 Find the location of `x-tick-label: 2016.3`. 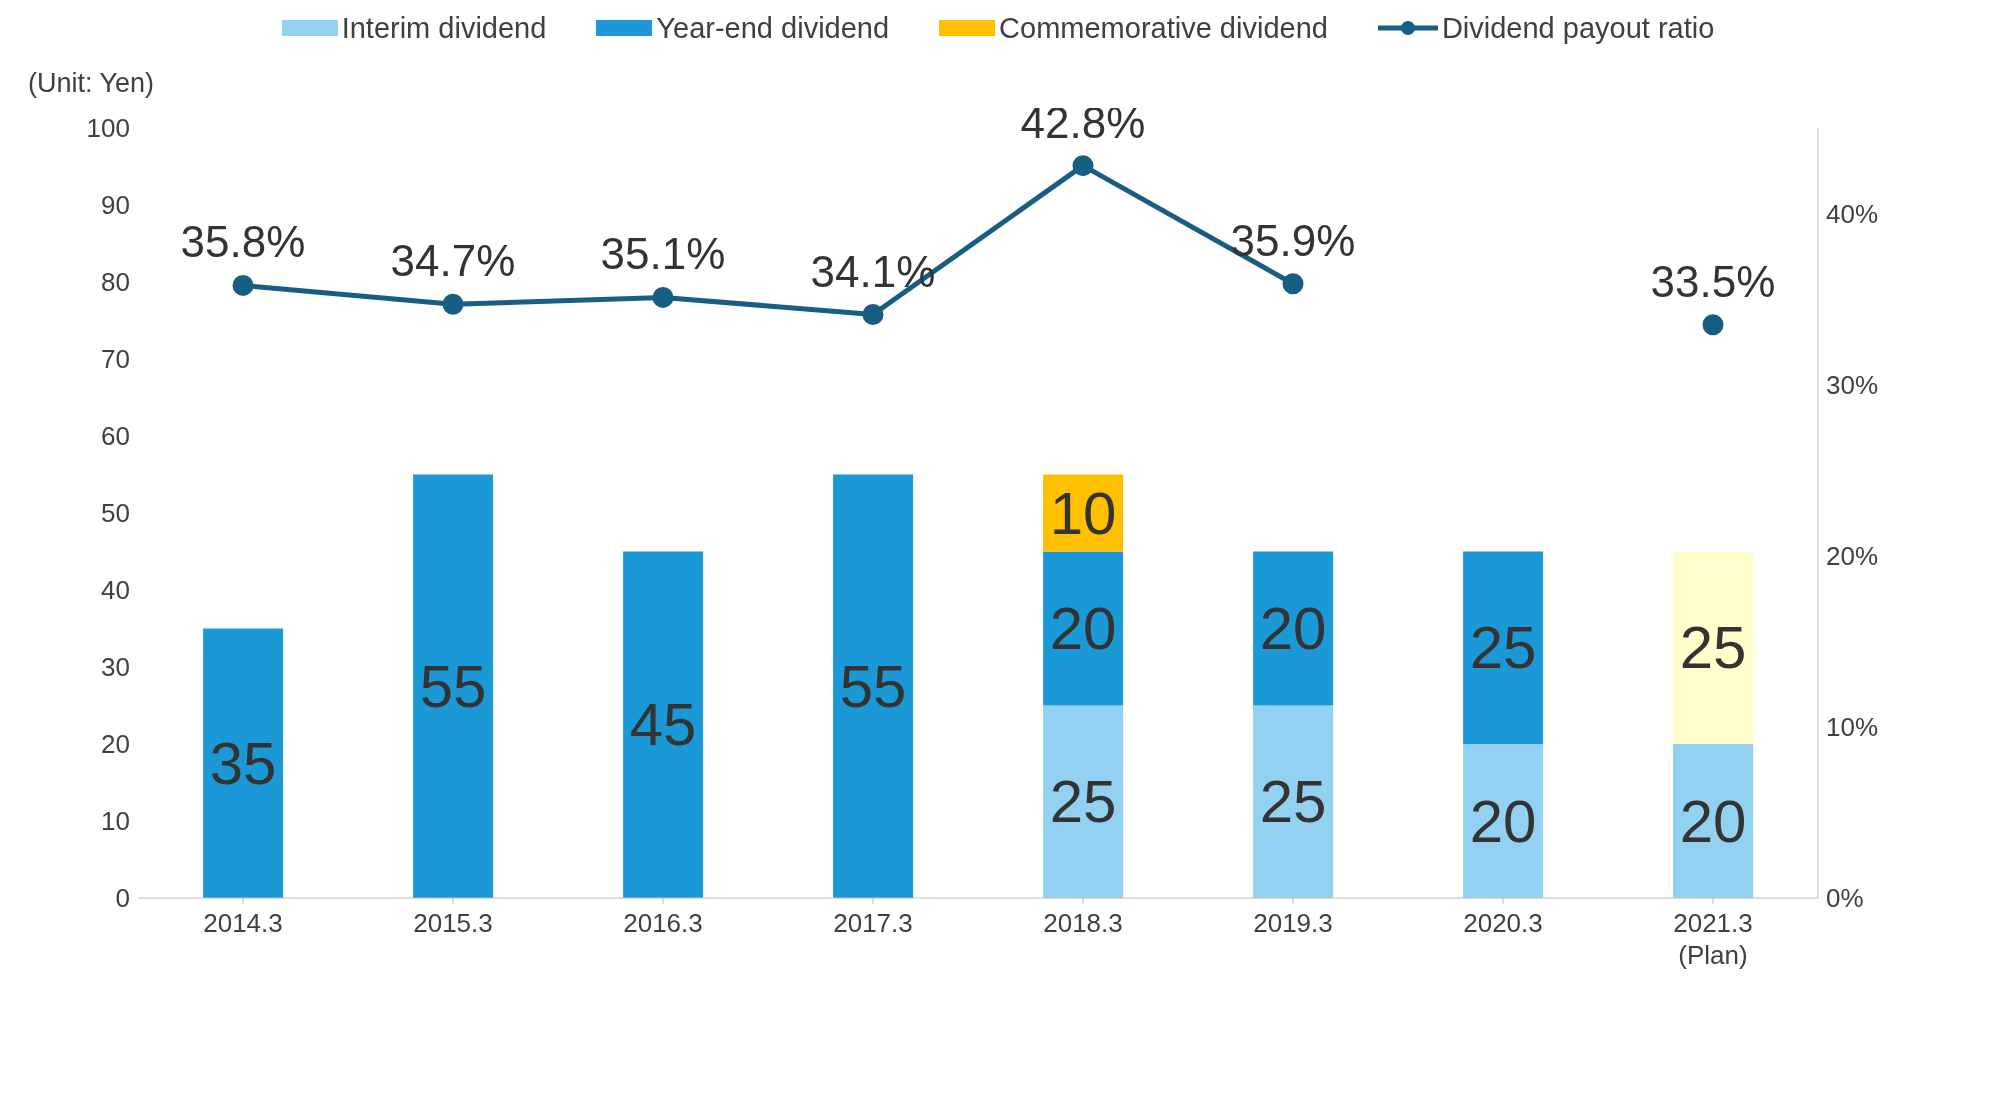

x-tick-label: 2016.3 is located at coordinates (663, 923).